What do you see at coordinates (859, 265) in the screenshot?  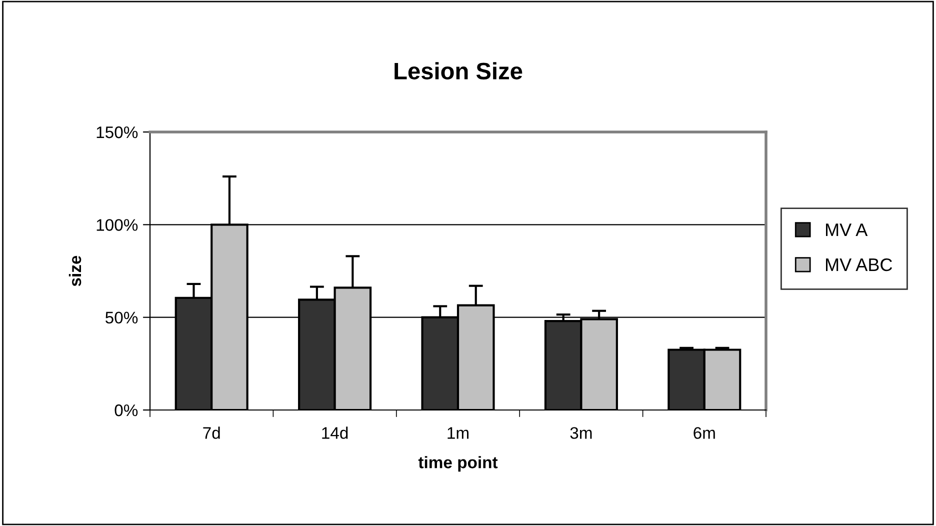 I see `legend-label: MV ABC` at bounding box center [859, 265].